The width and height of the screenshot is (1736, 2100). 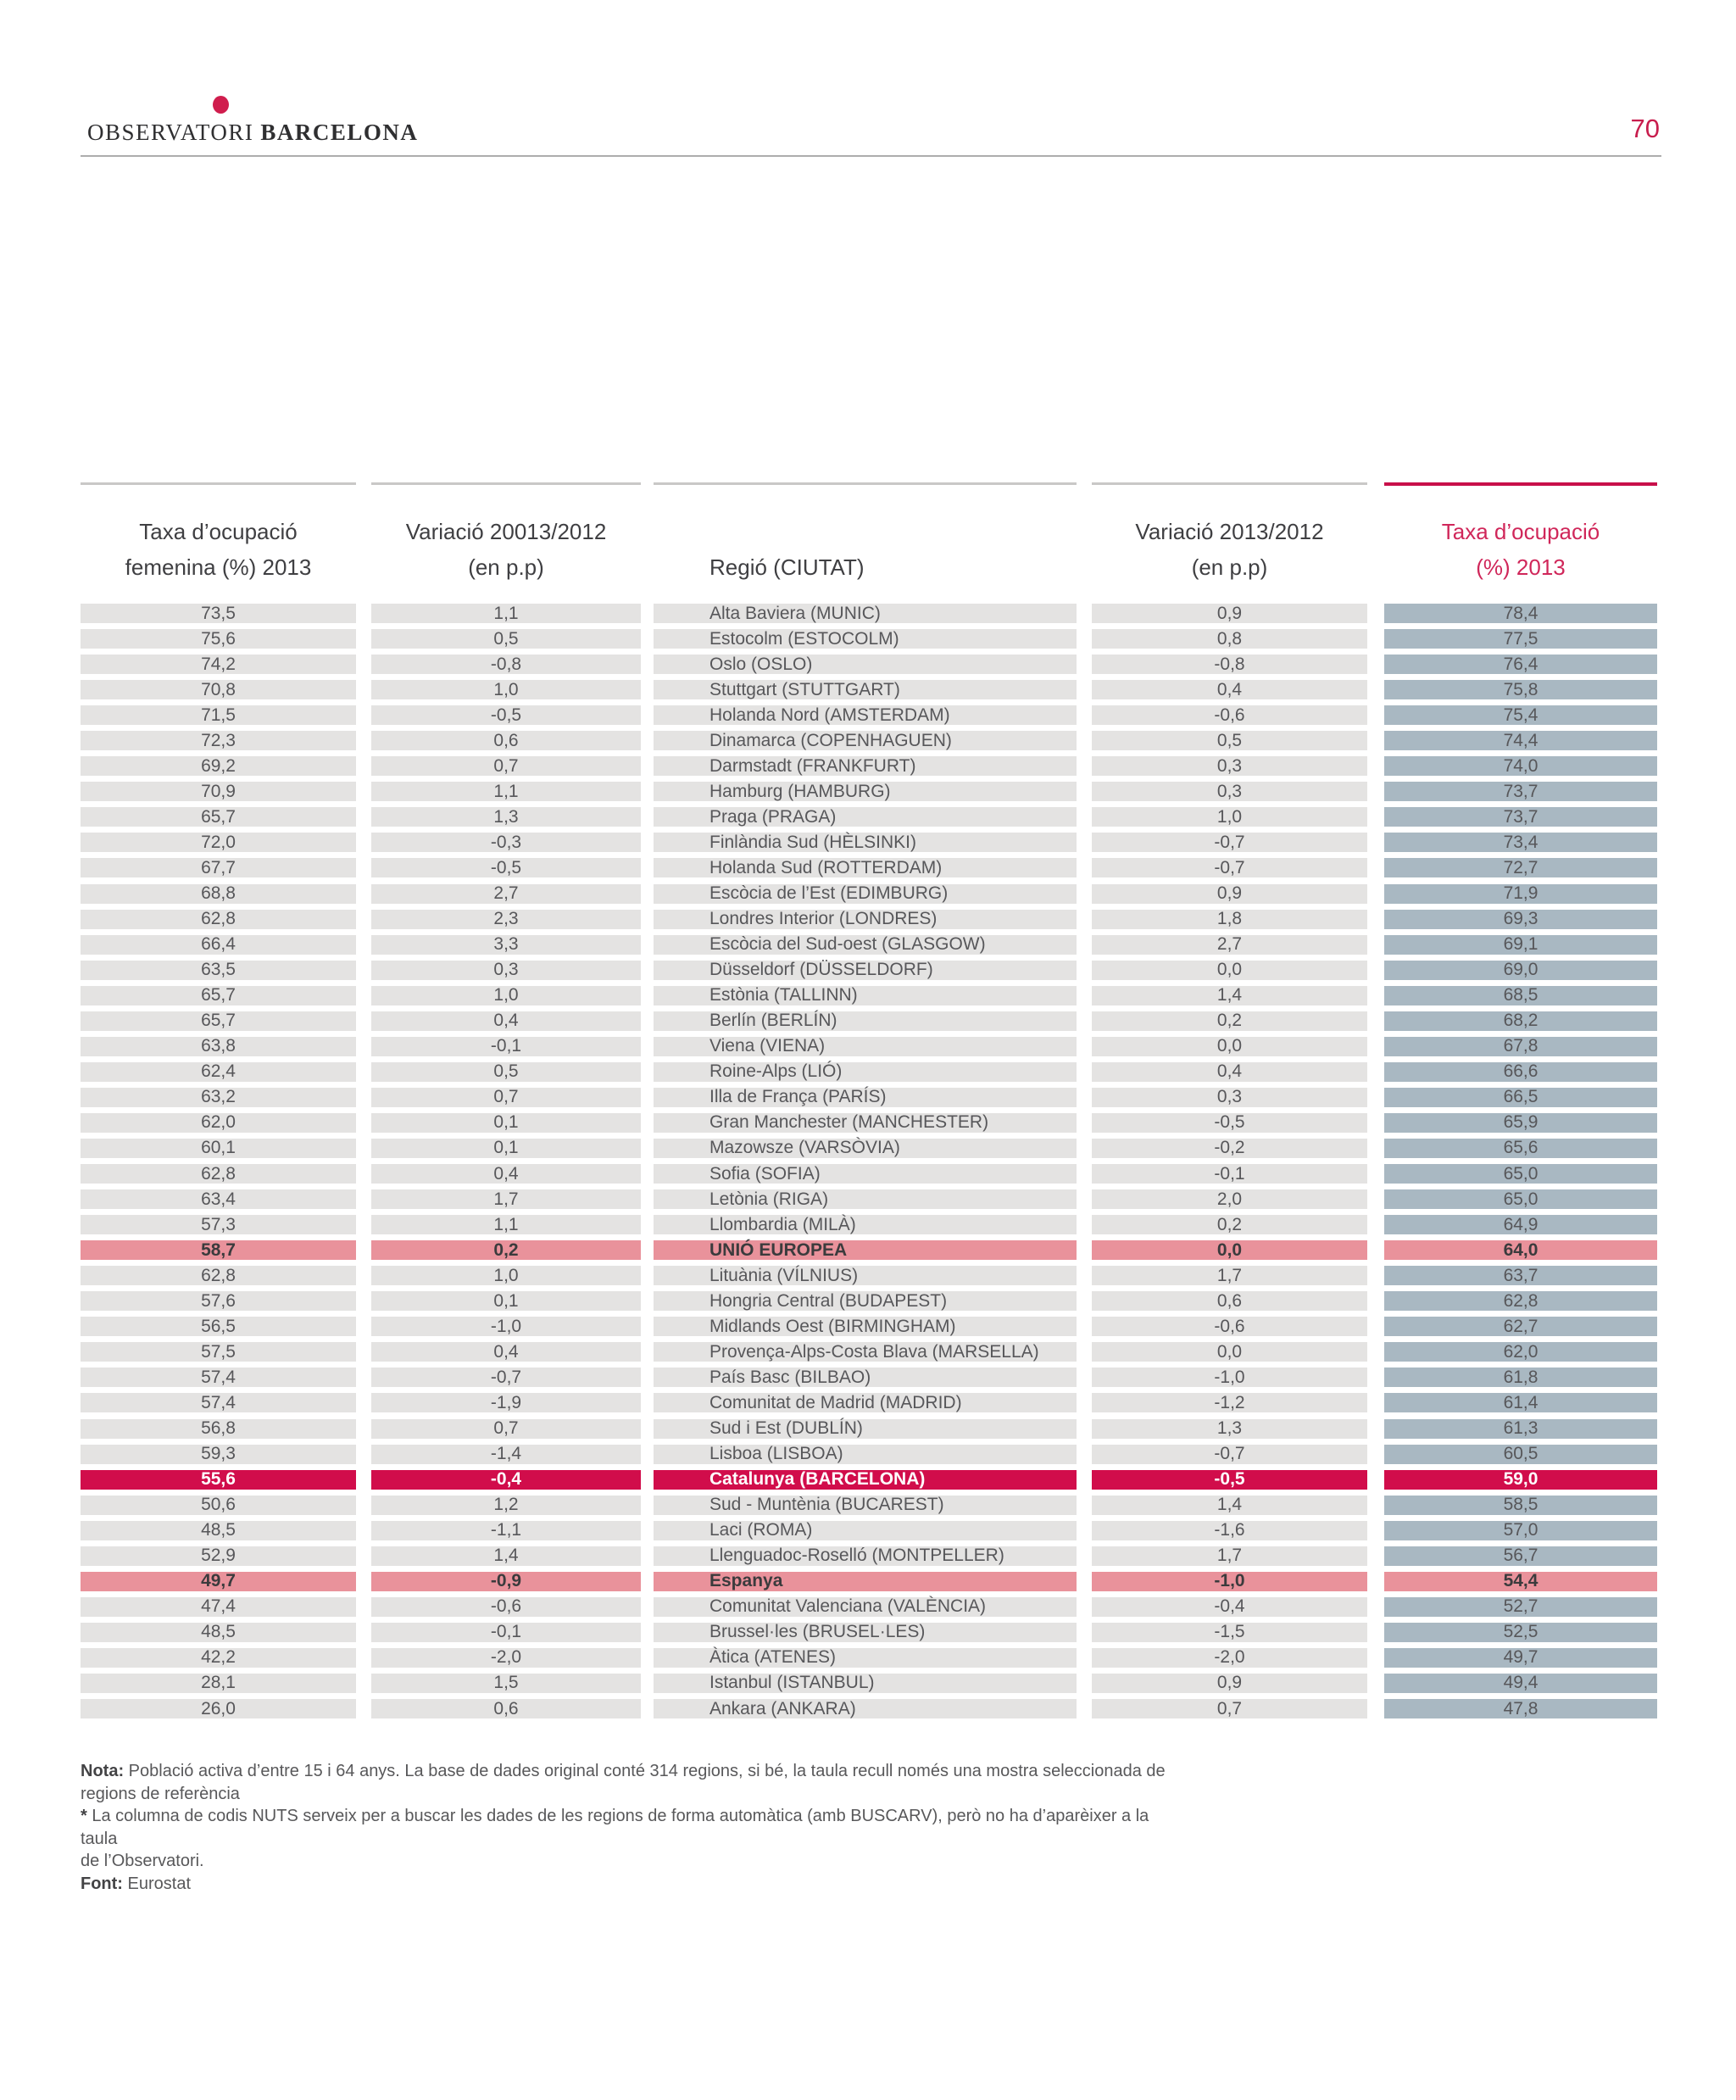 I want to click on table-row: 57,3 1,1 Llombardia (MILÀ) 0,2 64,9, so click(x=870, y=1227).